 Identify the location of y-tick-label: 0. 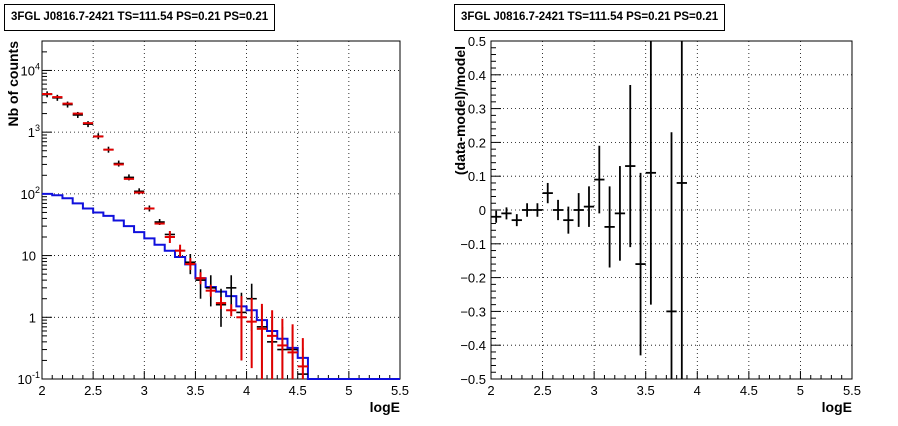
(482, 210).